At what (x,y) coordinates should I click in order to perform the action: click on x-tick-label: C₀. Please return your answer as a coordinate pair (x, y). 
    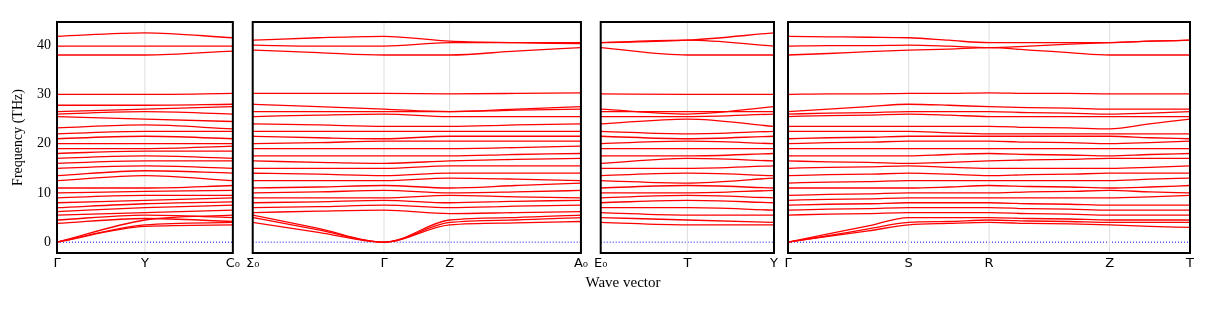
    Looking at the image, I should click on (232, 263).